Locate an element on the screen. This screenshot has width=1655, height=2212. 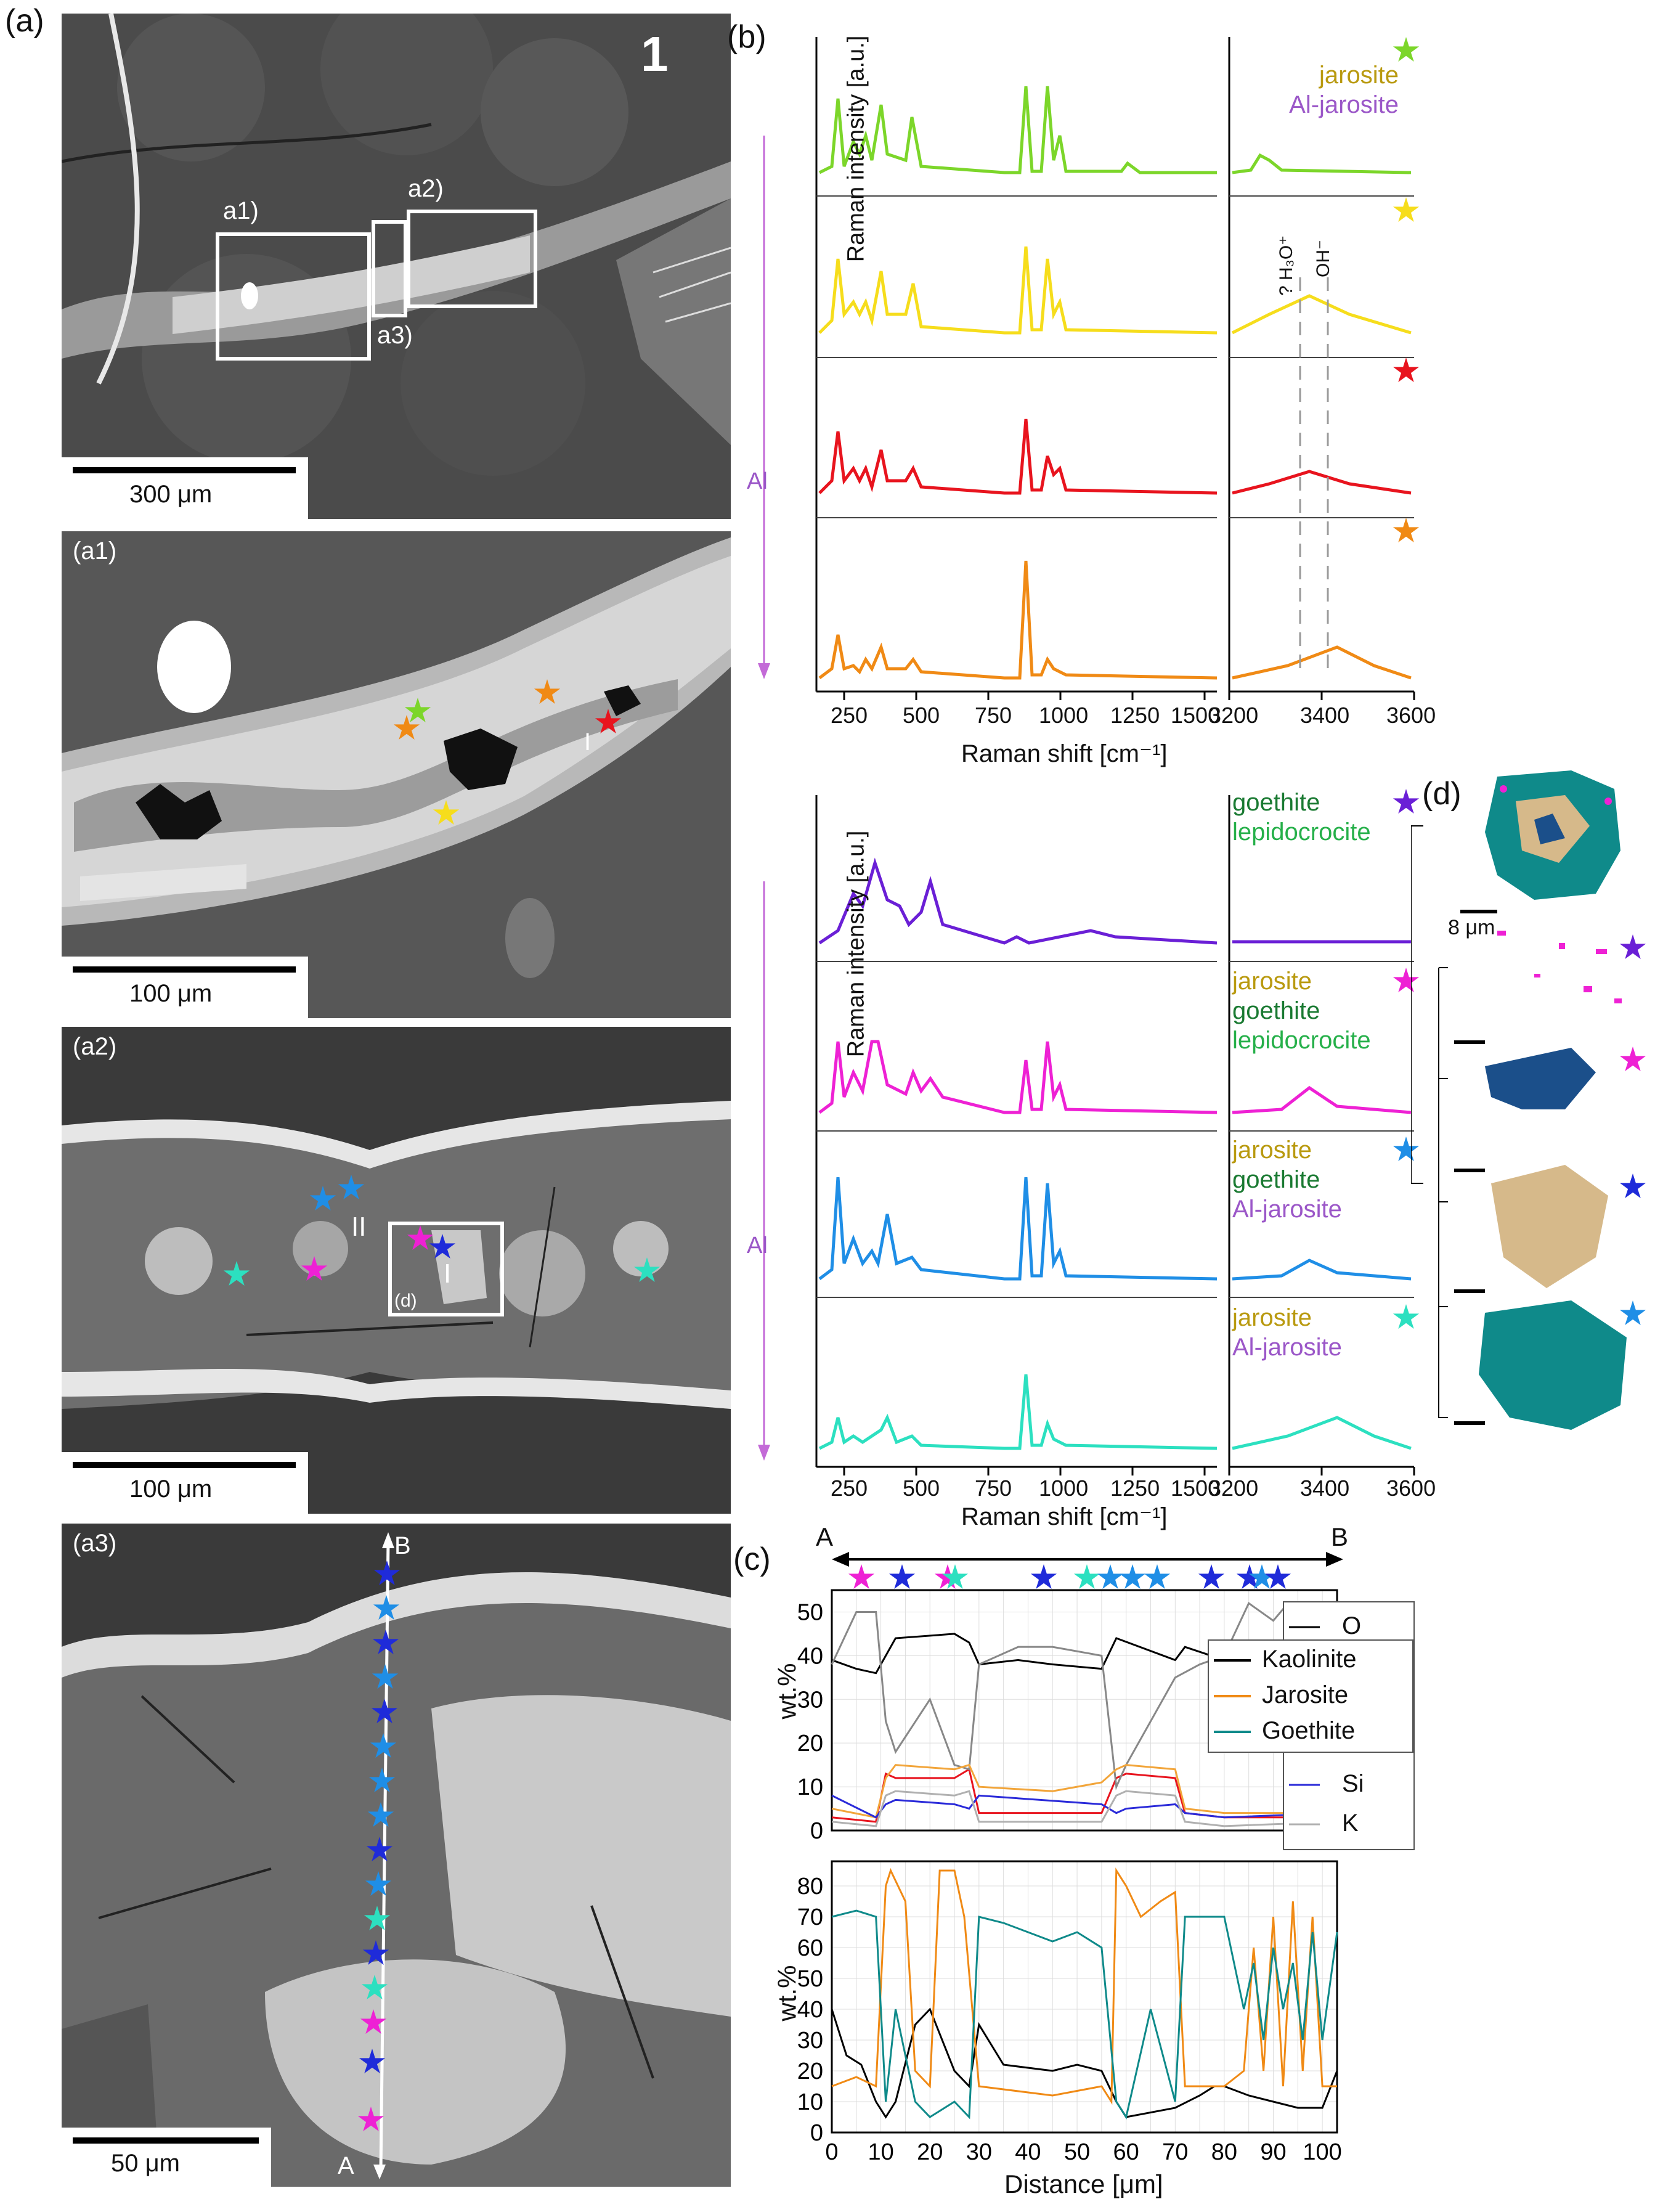
y-tick-label: 80 is located at coordinates (810, 1887).